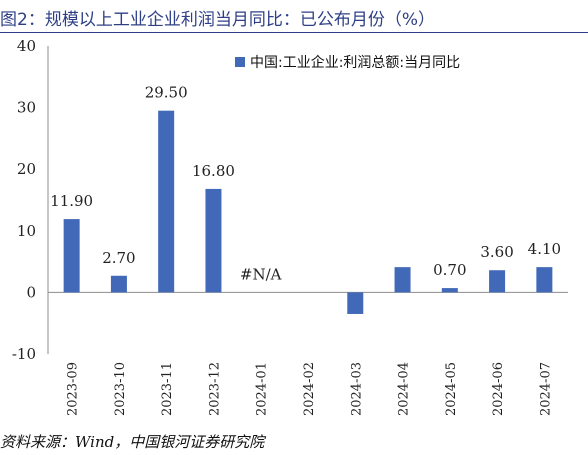 This screenshot has width=588, height=455. What do you see at coordinates (26, 46) in the screenshot?
I see `y-tick-label: 40` at bounding box center [26, 46].